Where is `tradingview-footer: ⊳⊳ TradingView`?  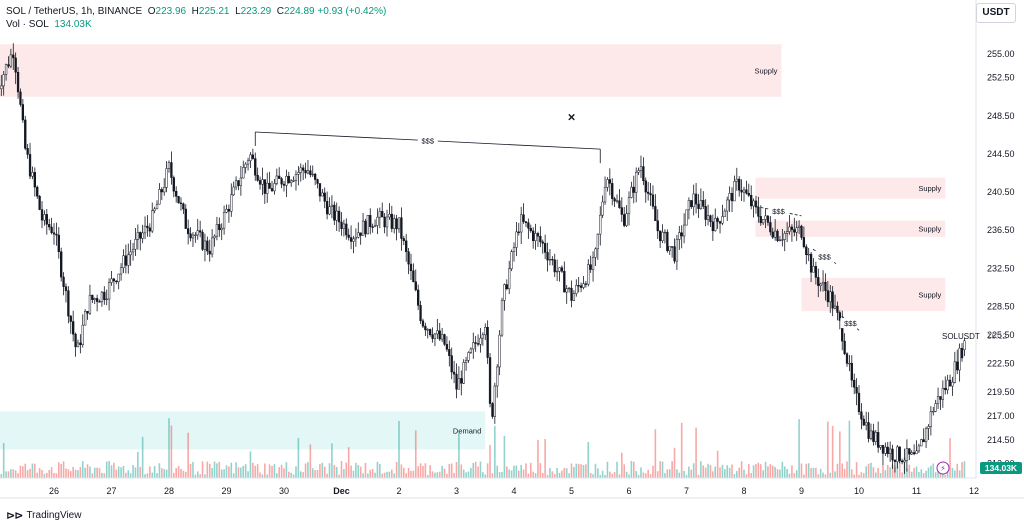 tradingview-footer: ⊳⊳ TradingView is located at coordinates (43, 515).